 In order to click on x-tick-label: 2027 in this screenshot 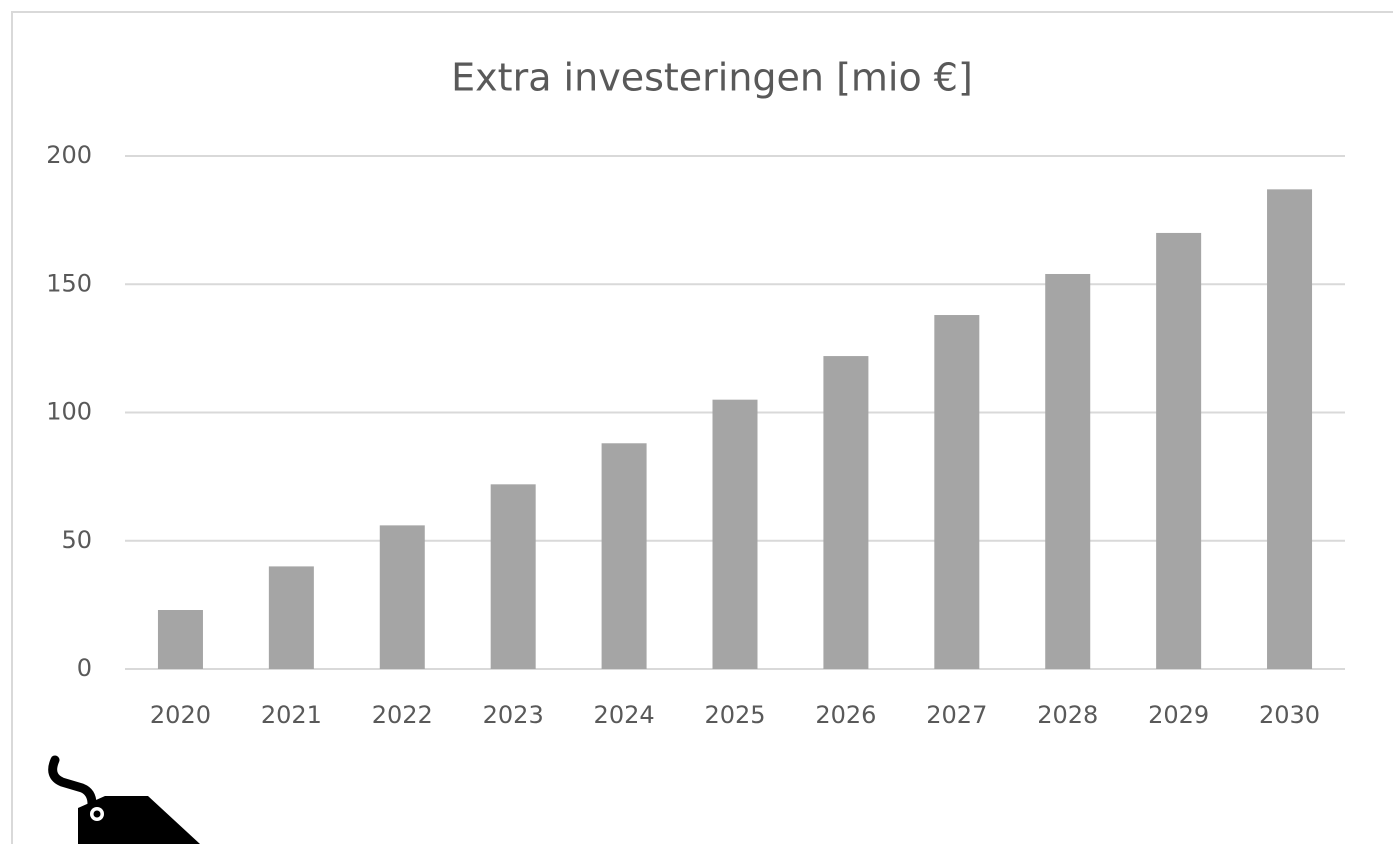, I will do `click(956, 715)`.